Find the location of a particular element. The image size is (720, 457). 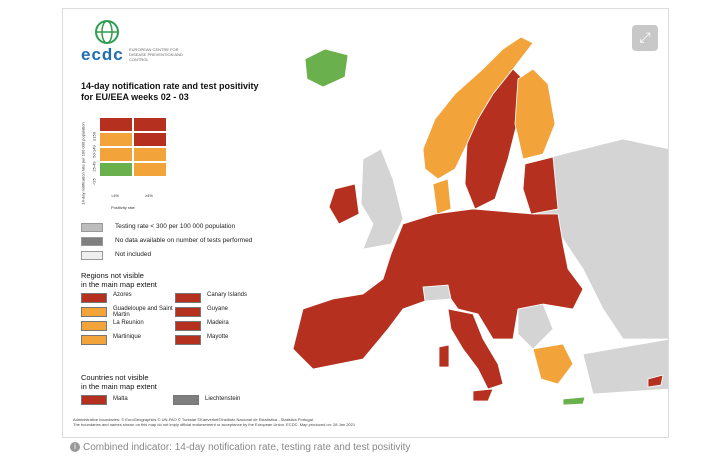

info-icon: i is located at coordinates (75, 447).